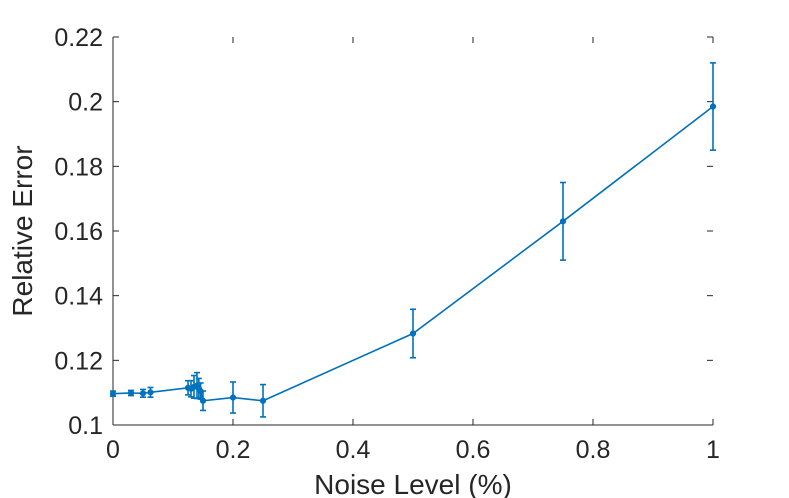 Image resolution: width=789 pixels, height=498 pixels. What do you see at coordinates (78, 167) in the screenshot?
I see `y-tick-label: 0.18` at bounding box center [78, 167].